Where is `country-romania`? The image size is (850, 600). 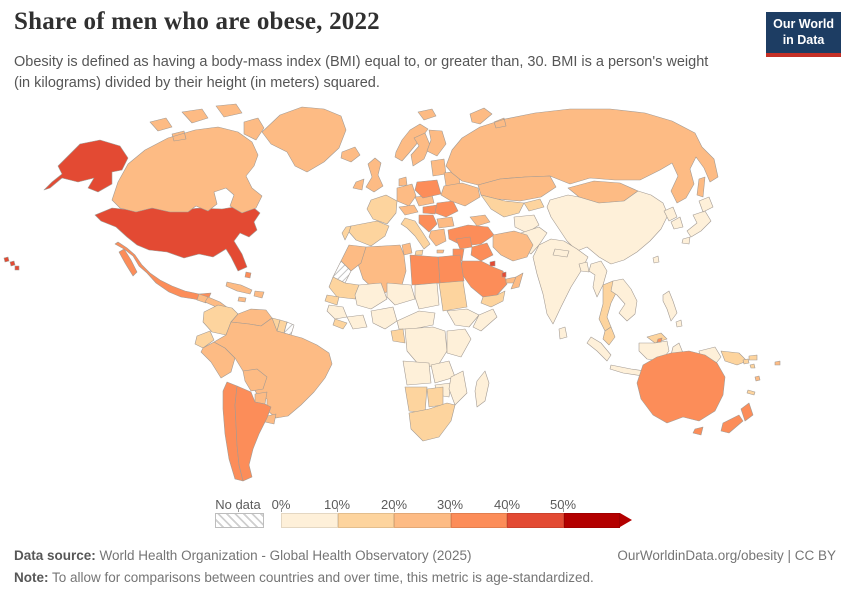 country-romania is located at coordinates (446, 209).